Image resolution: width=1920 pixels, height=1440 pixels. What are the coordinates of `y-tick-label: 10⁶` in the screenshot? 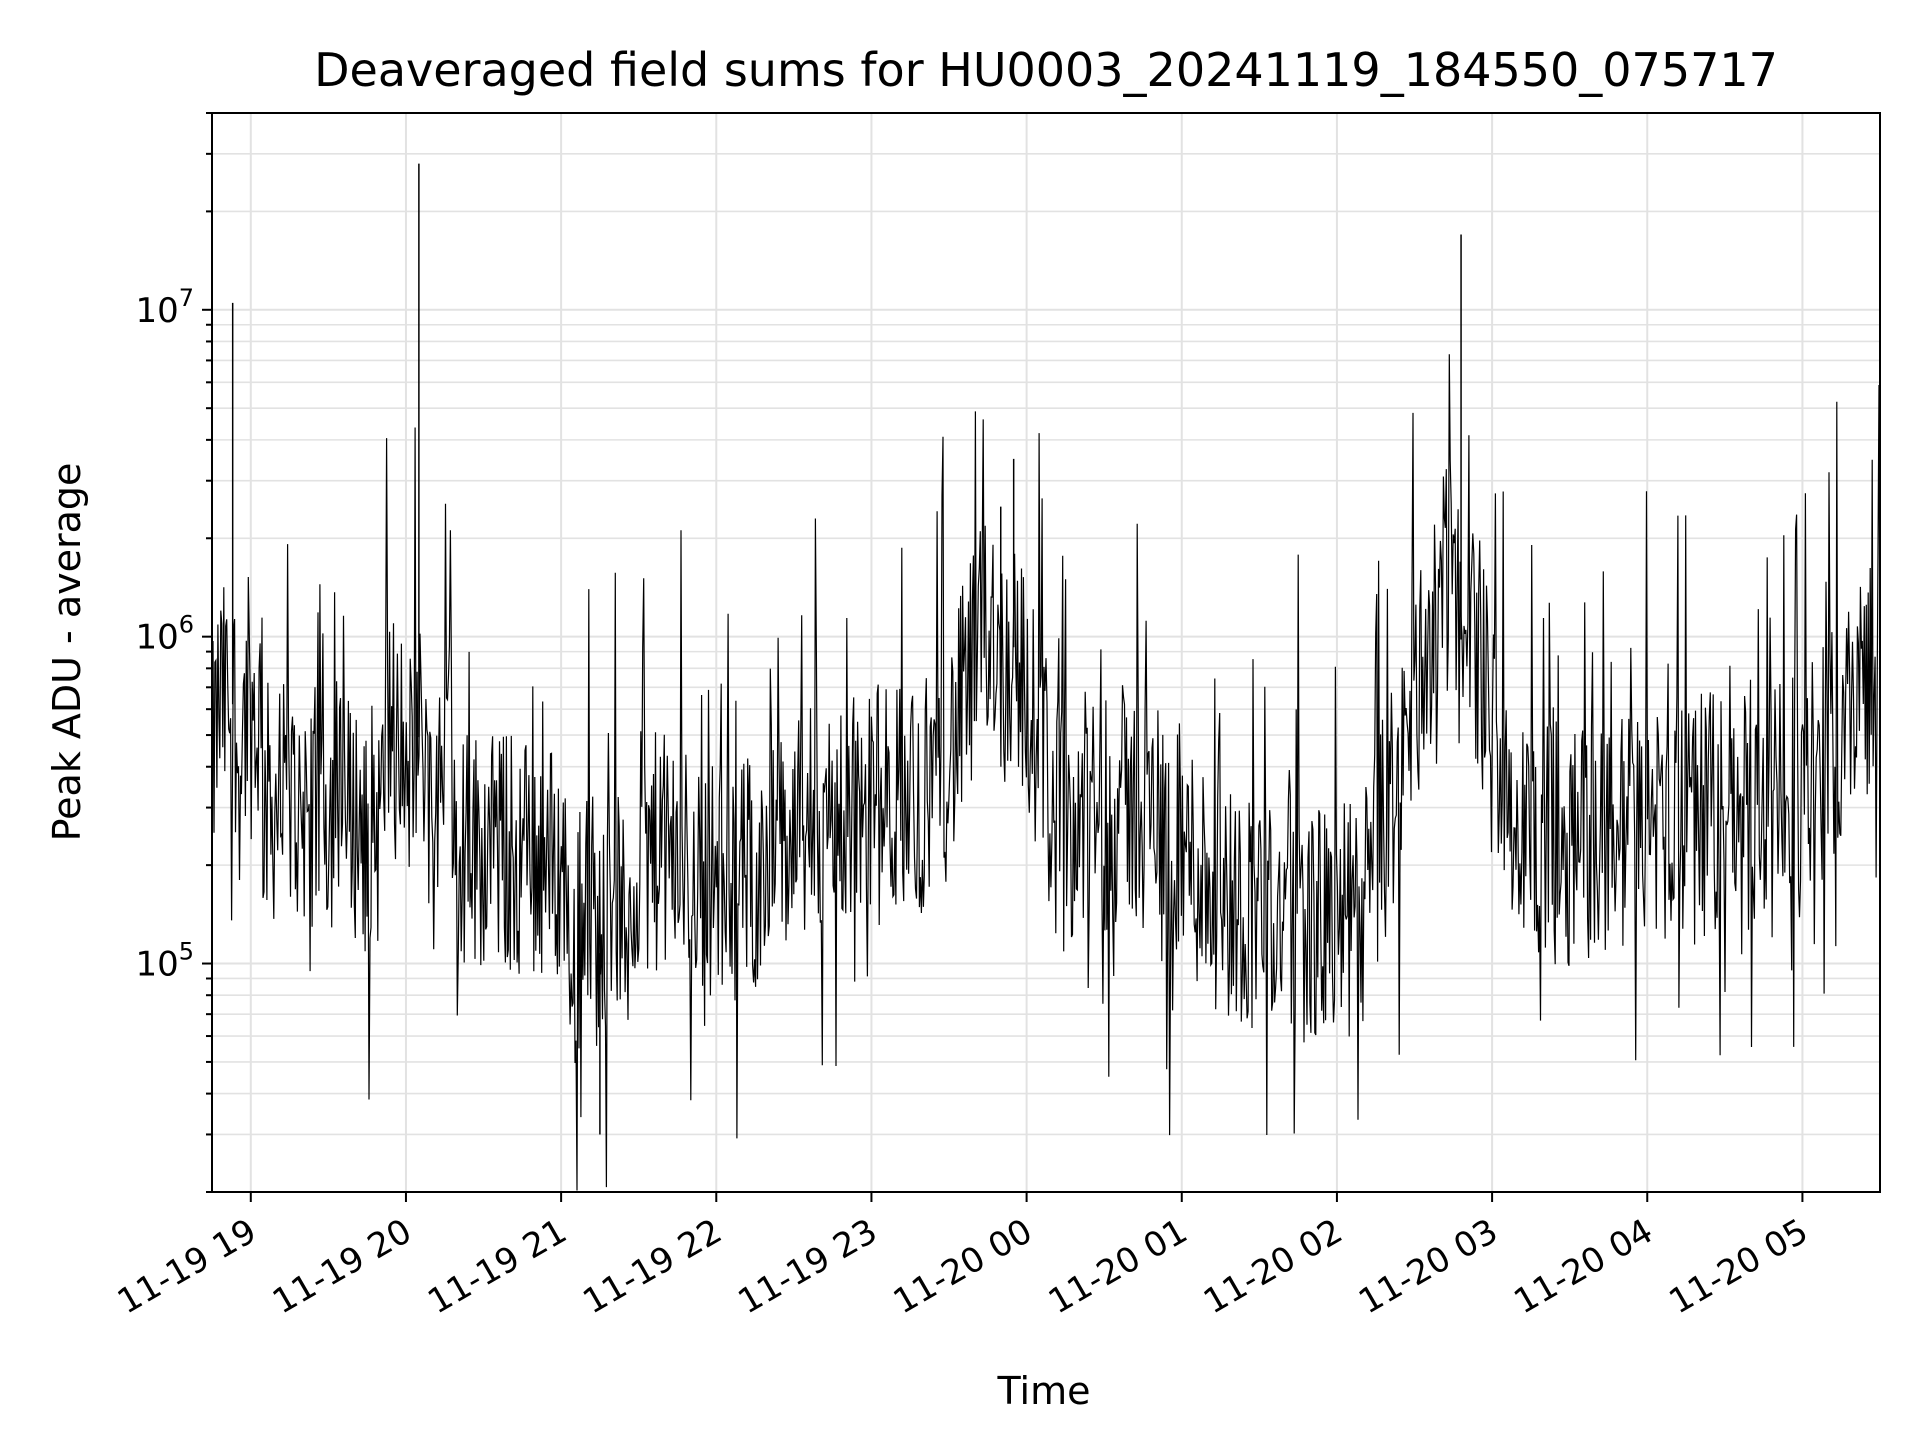 It's located at (164, 634).